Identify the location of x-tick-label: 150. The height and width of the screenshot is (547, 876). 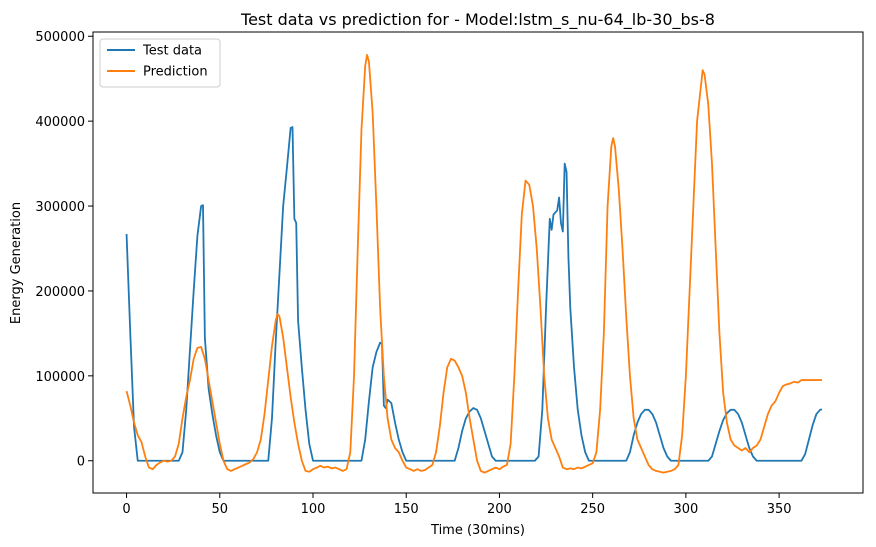
(406, 509).